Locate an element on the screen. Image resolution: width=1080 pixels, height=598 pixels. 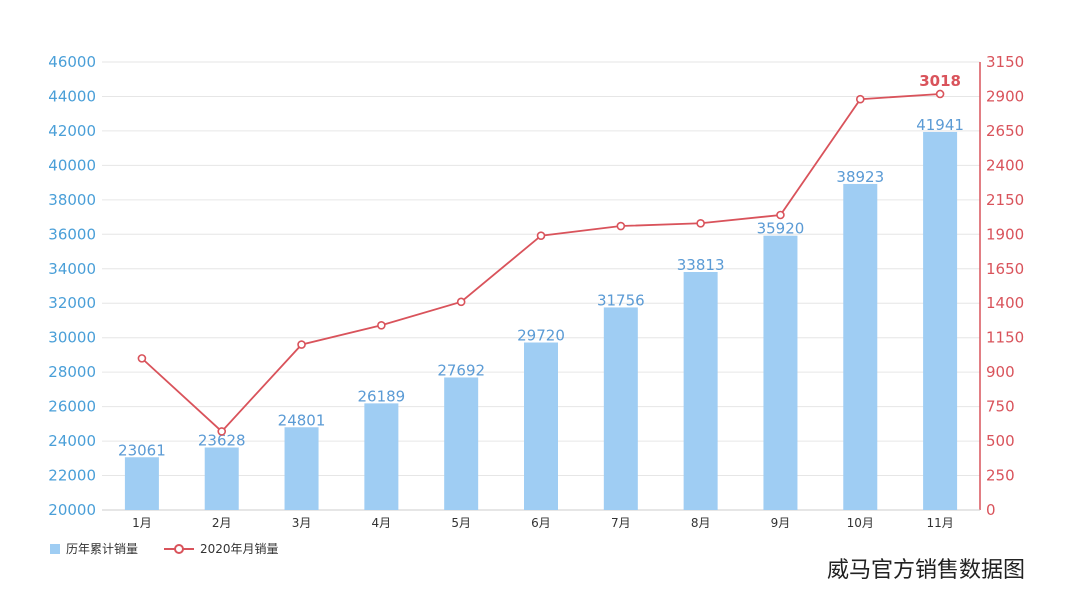
y-right-tick-label: 2150 is located at coordinates (1005, 200).